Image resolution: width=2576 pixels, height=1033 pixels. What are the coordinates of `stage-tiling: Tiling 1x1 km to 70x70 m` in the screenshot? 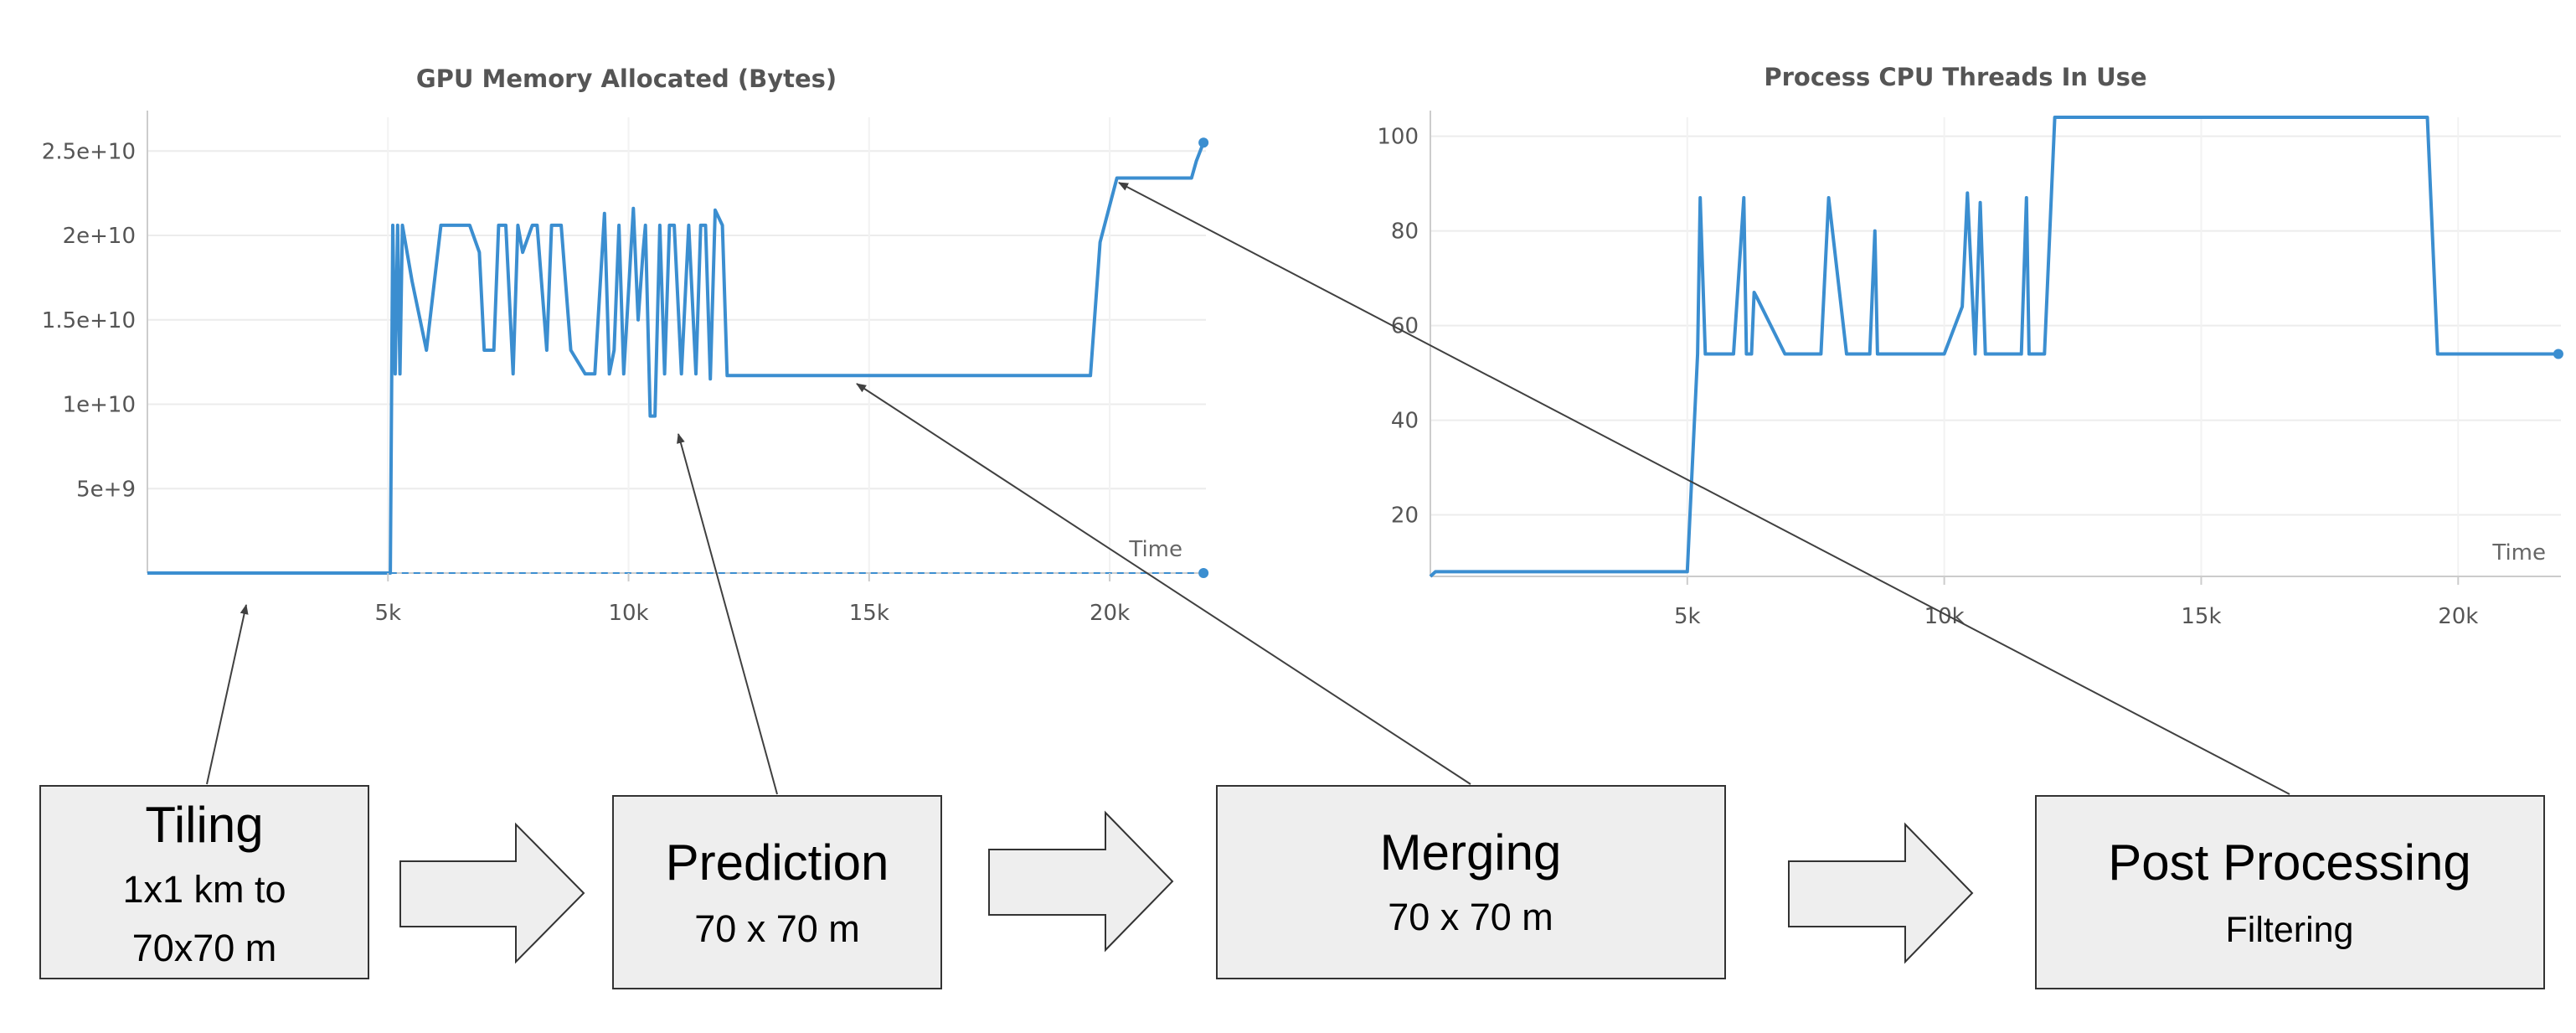 It's located at (204, 882).